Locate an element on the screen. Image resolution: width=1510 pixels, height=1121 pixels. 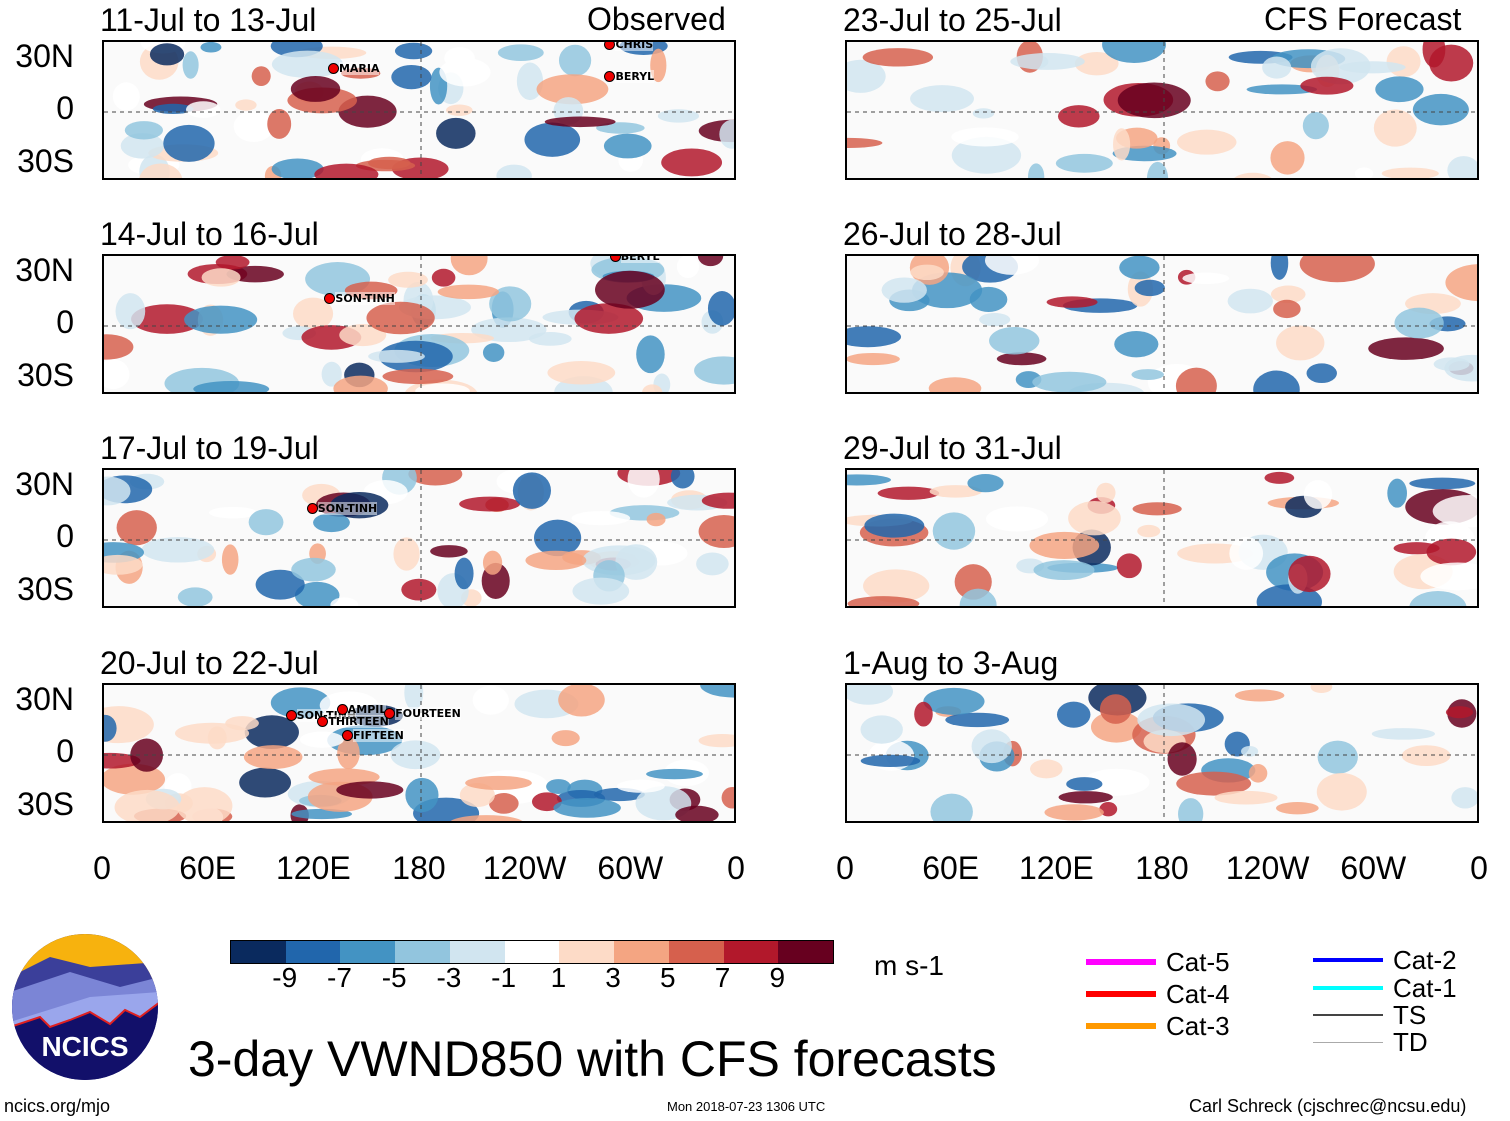
legend-item: Cat-1 is located at coordinates (1385, 988).